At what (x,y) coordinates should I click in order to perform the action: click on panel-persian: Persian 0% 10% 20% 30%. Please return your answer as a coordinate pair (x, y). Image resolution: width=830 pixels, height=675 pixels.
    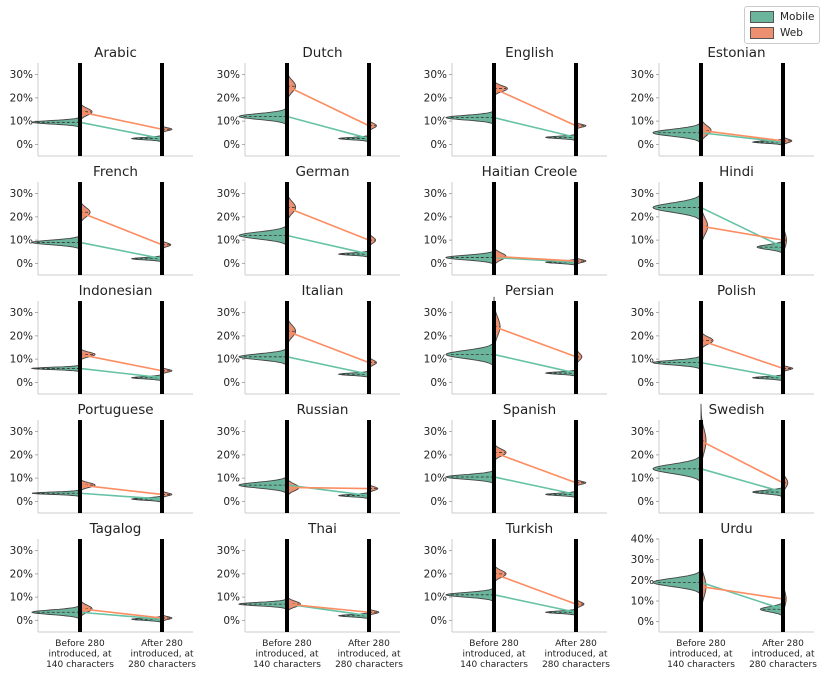
    Looking at the image, I should click on (515, 339).